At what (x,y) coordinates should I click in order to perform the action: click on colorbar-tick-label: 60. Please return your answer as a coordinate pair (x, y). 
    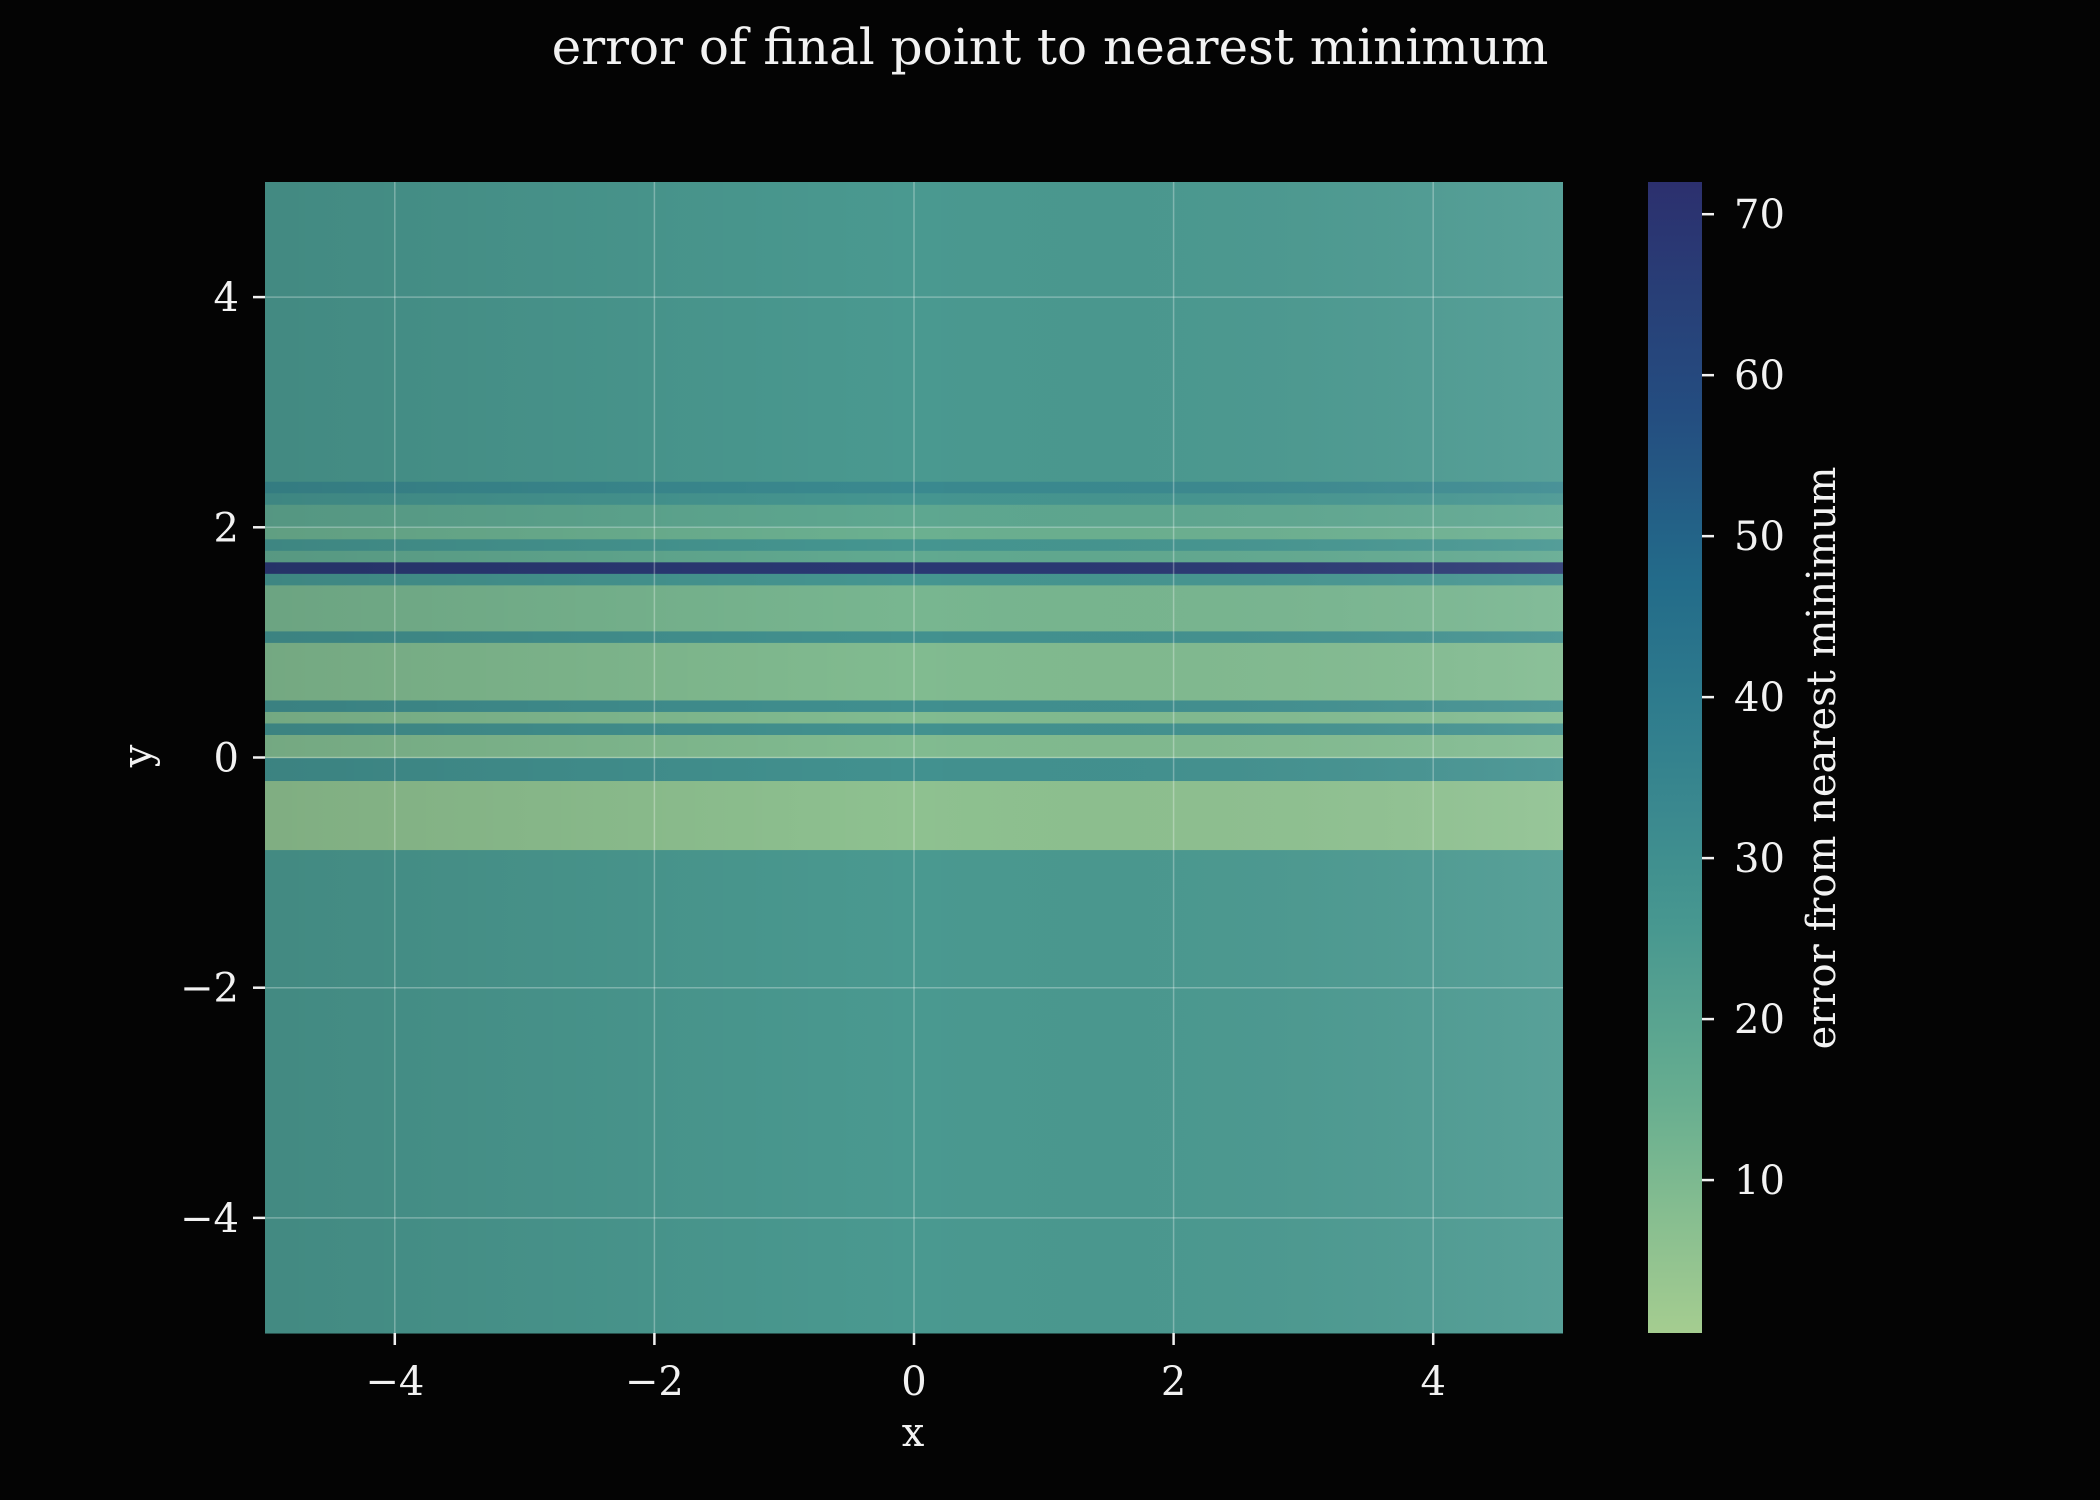
    Looking at the image, I should click on (1759, 376).